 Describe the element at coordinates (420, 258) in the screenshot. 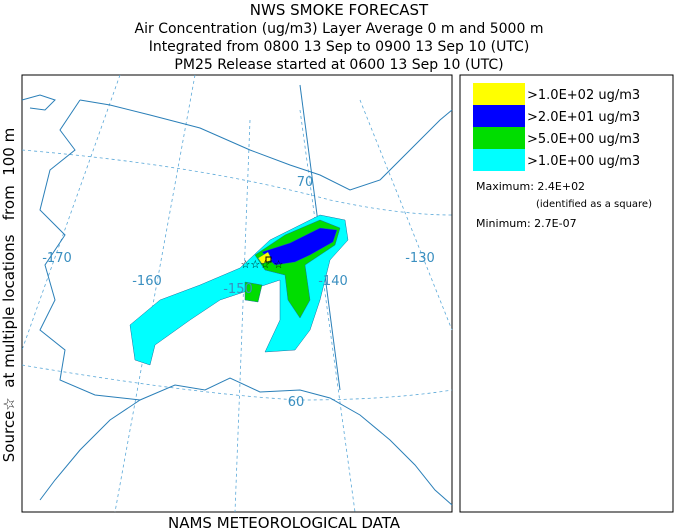

I see `map-label: -130` at that location.